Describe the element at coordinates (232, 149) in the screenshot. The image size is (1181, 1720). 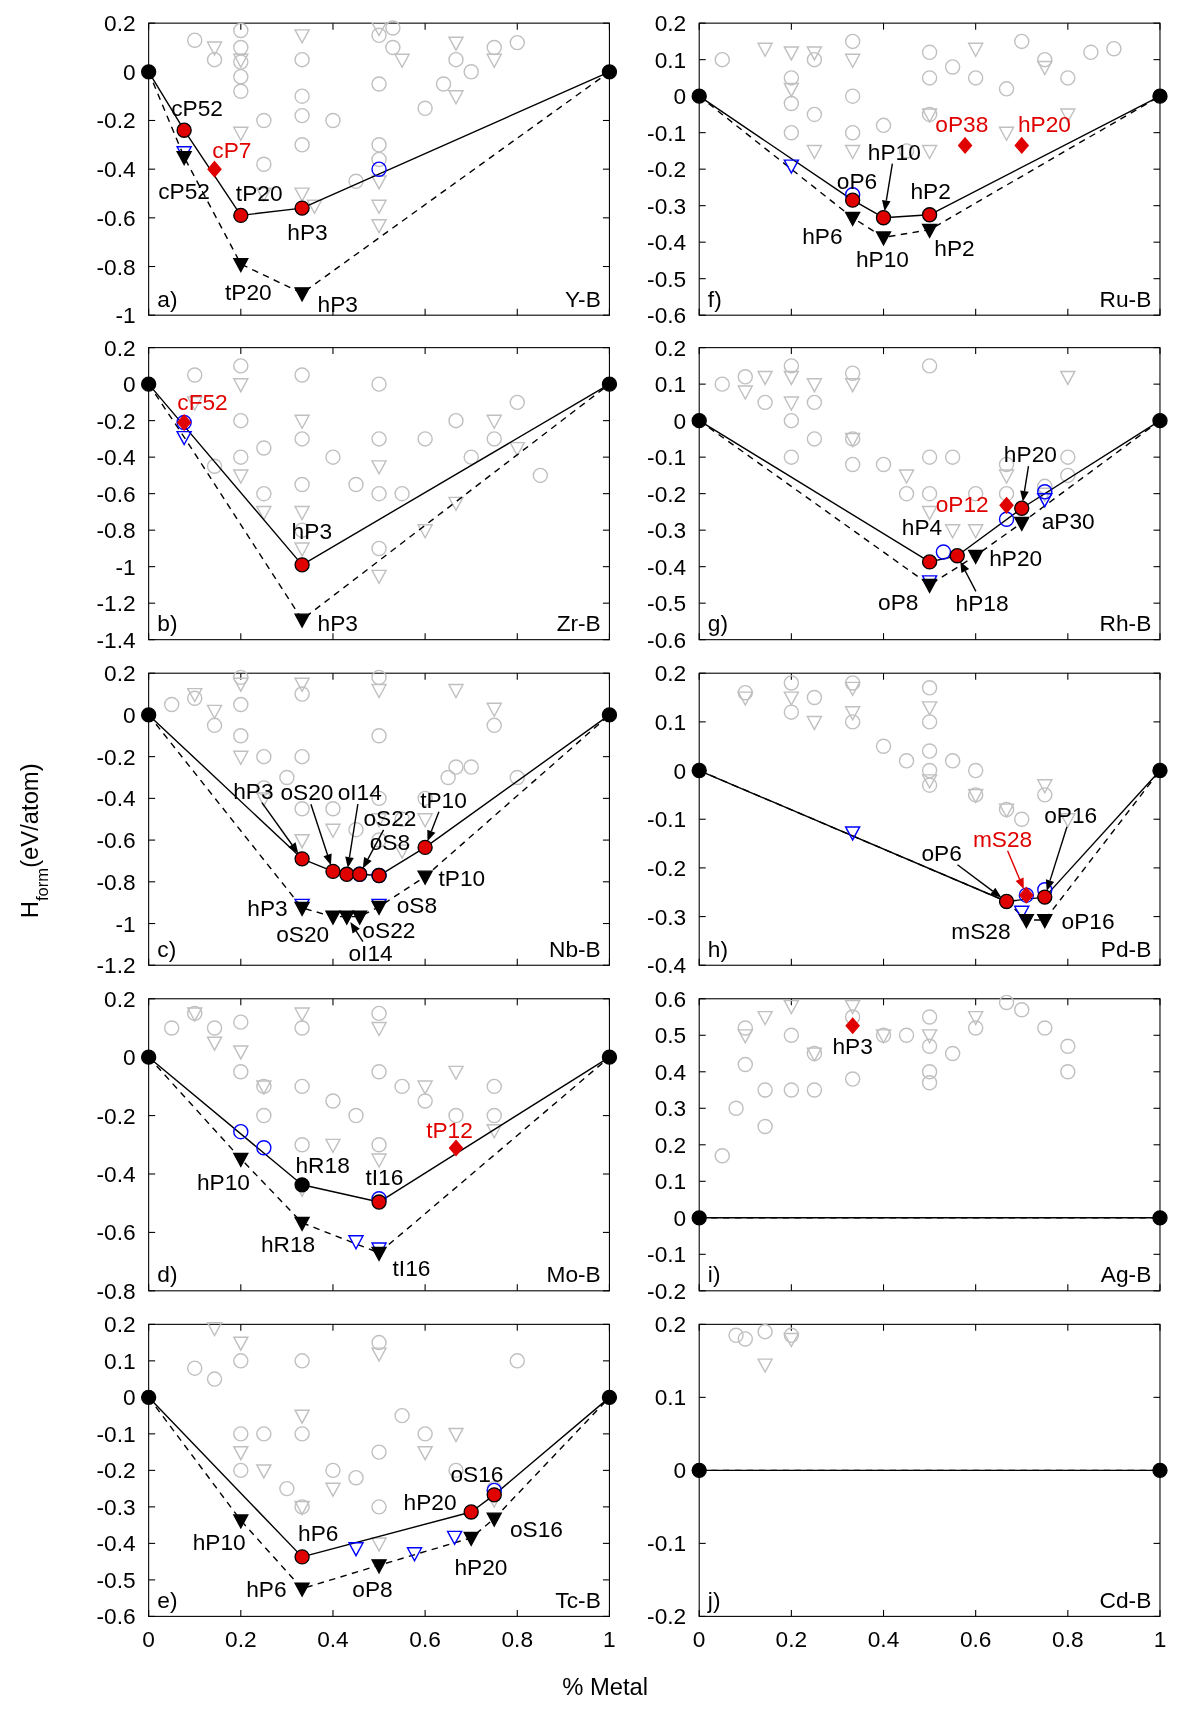
I see `annotation: cP7` at that location.